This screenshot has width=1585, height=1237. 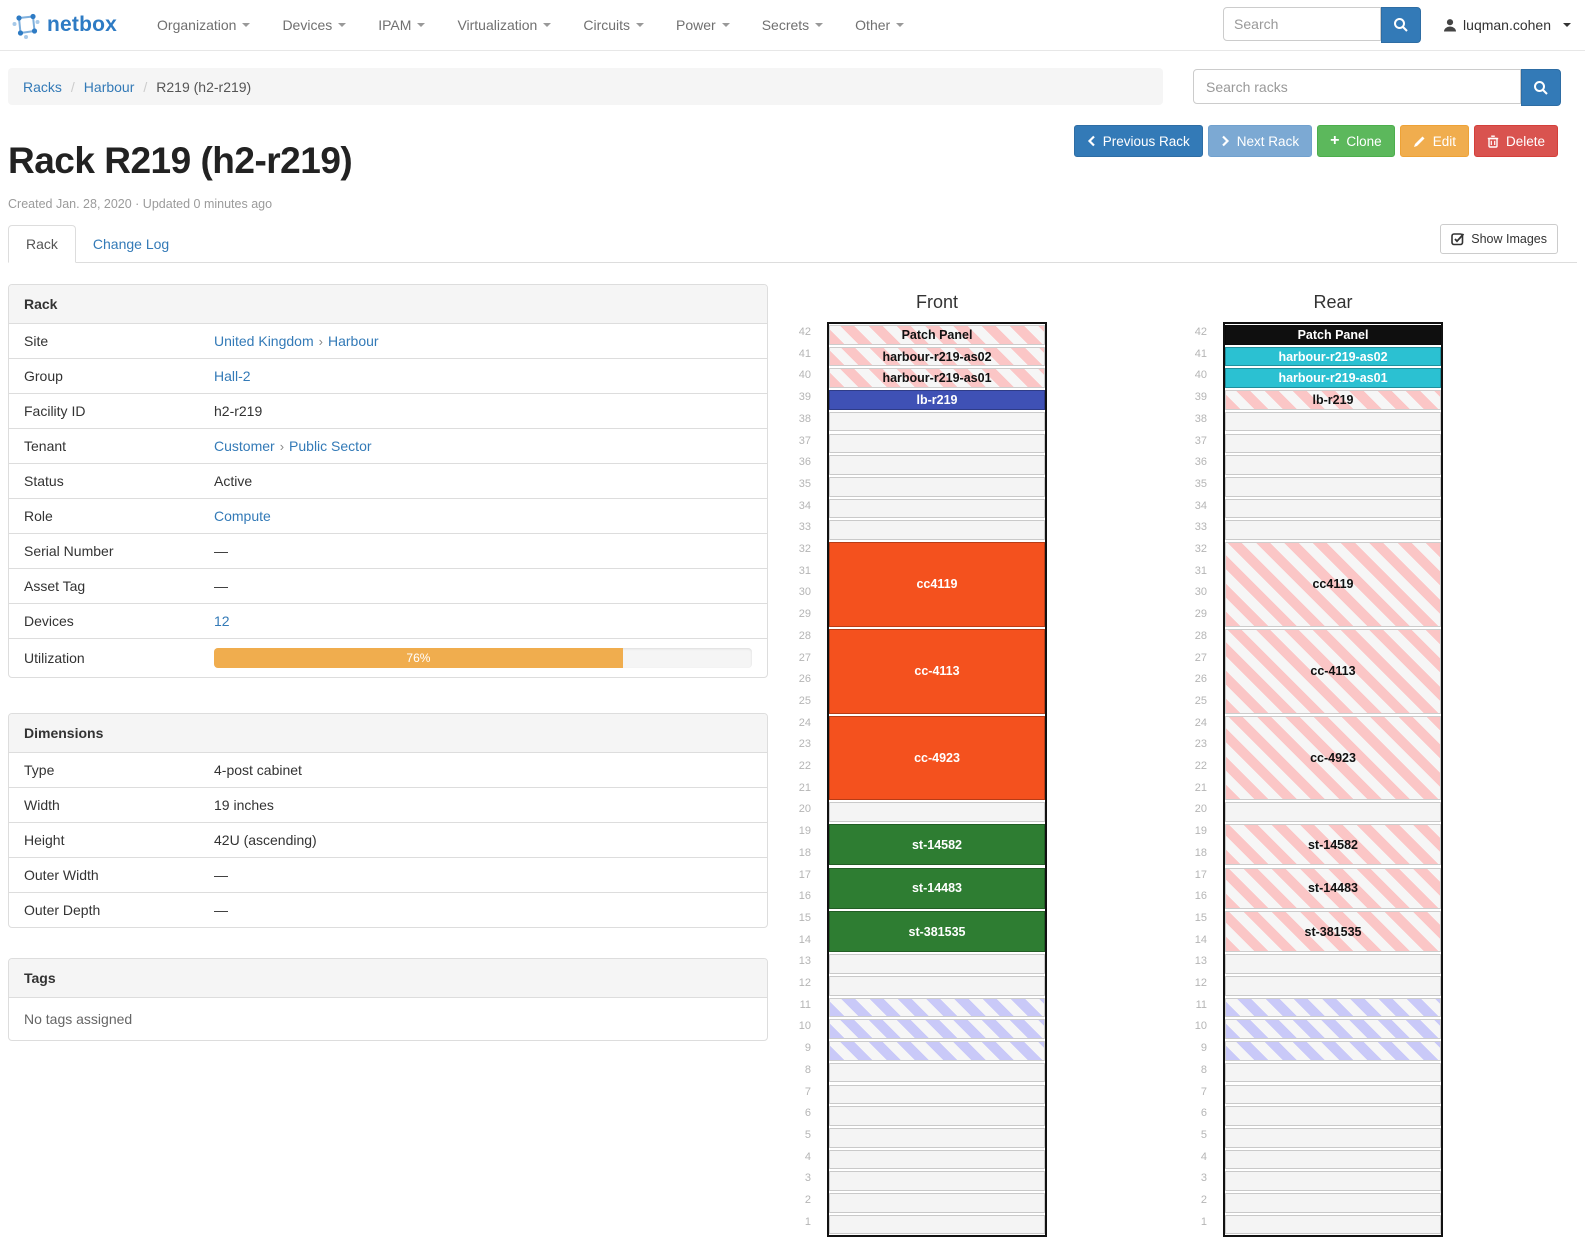 I want to click on unit-number: 25, so click(x=804, y=700).